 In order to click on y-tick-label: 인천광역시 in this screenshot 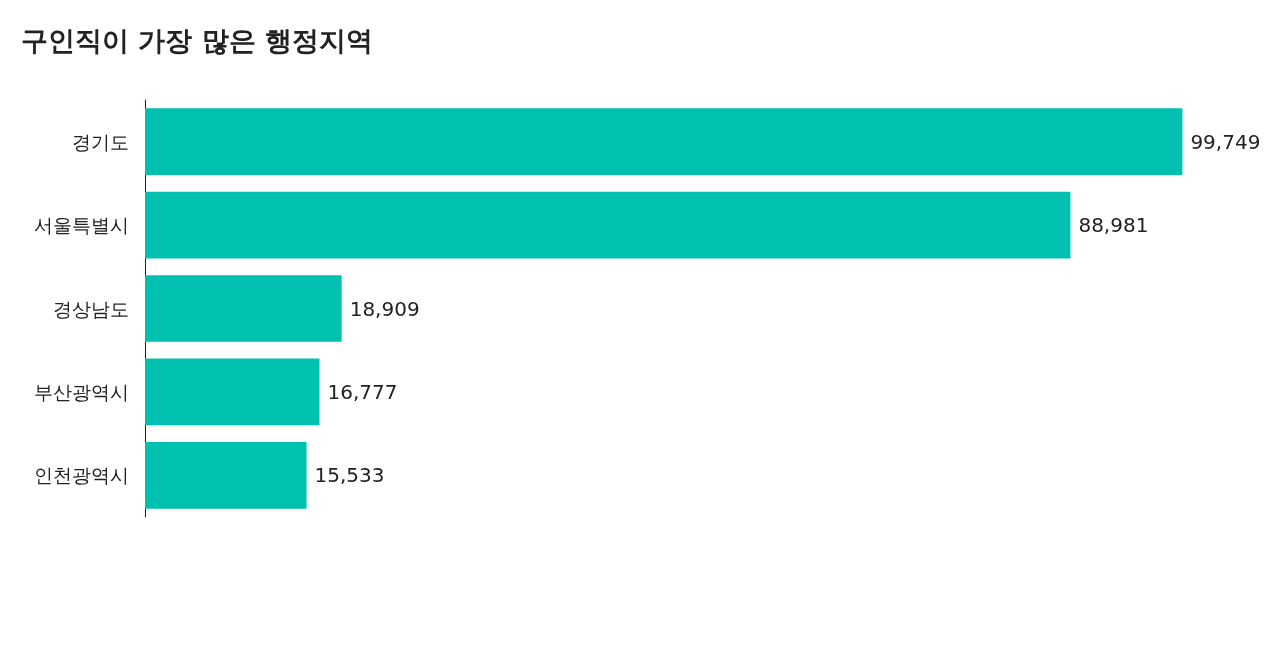, I will do `click(81, 475)`.